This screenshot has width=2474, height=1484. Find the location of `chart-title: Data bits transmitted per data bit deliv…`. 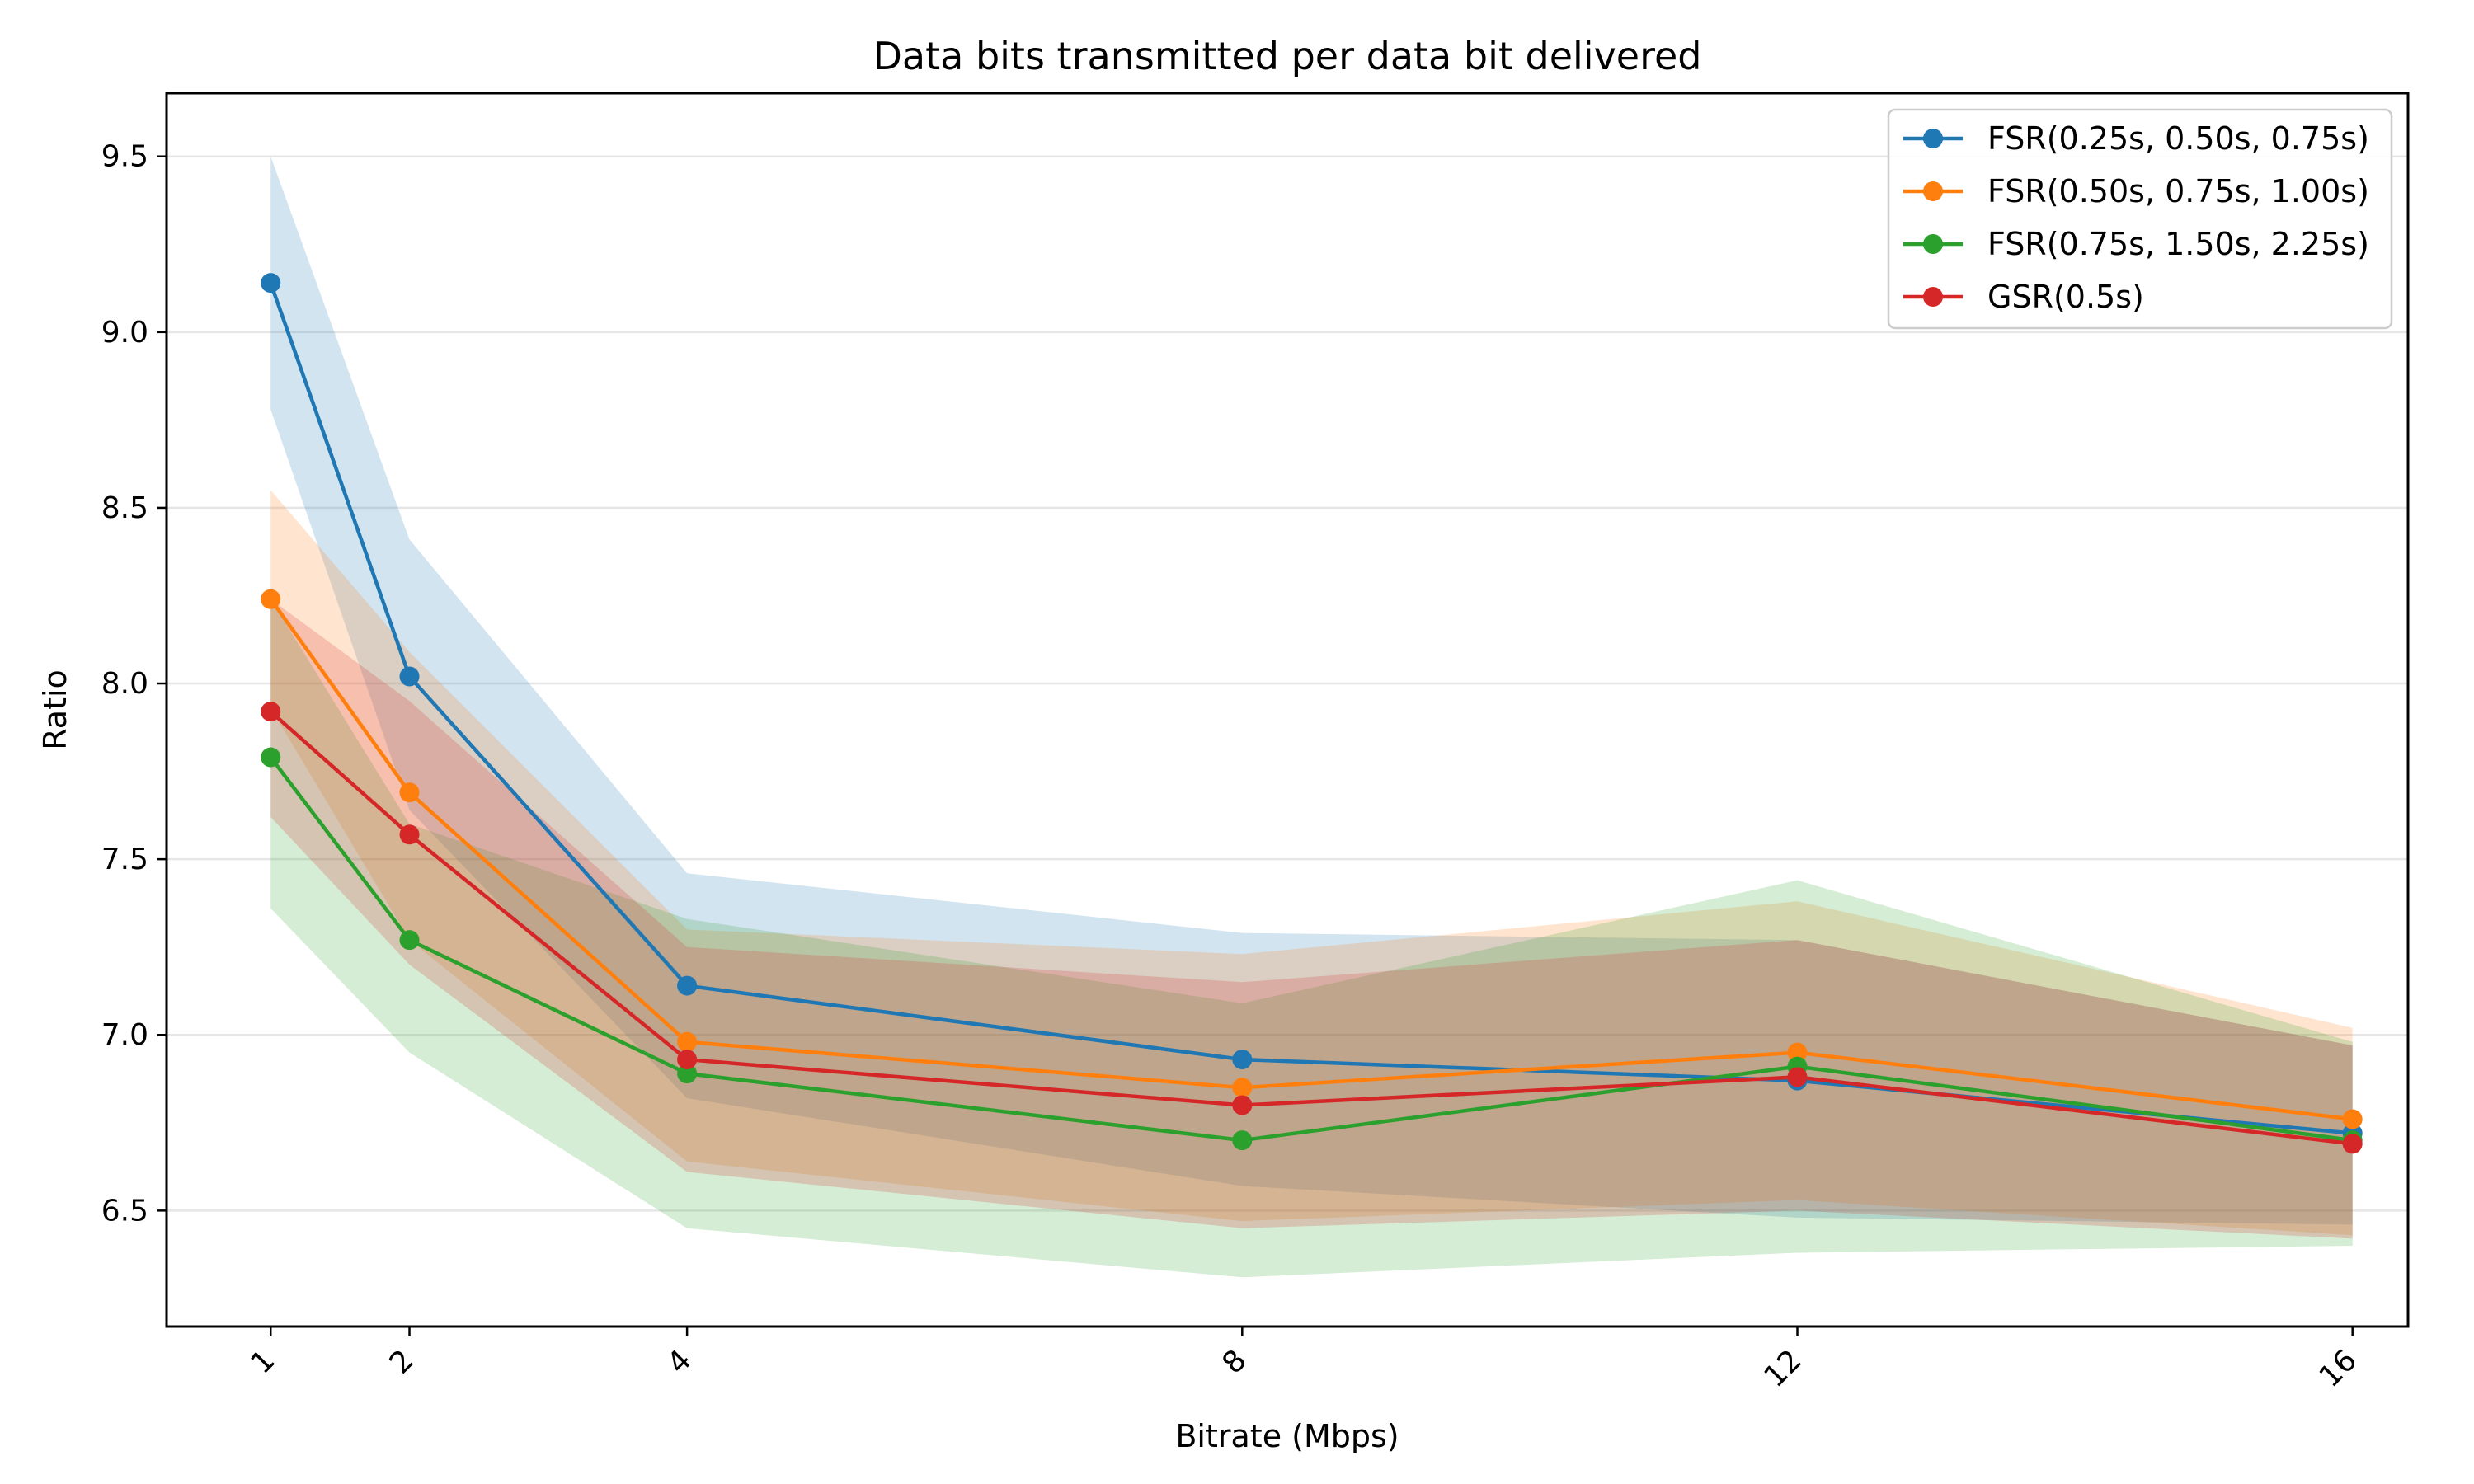

chart-title: Data bits transmitted per data bit deliv… is located at coordinates (1287, 56).